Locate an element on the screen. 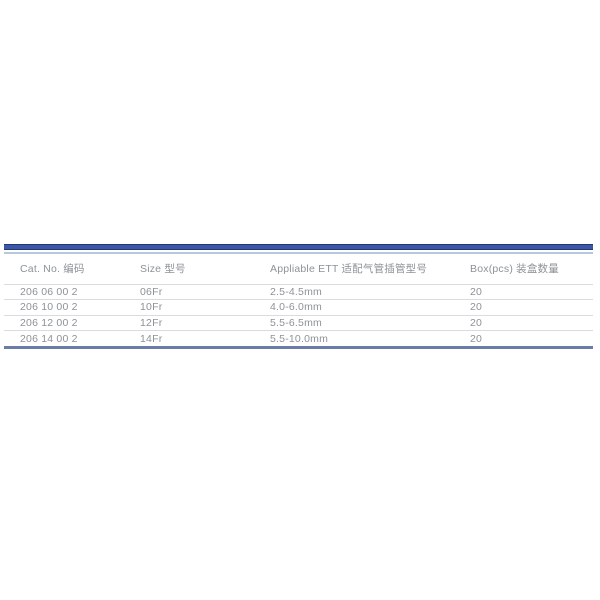 The height and width of the screenshot is (600, 600). table-row: 206 12 00 2 12Fr 5.5-6.5mm 20 is located at coordinates (298, 323).